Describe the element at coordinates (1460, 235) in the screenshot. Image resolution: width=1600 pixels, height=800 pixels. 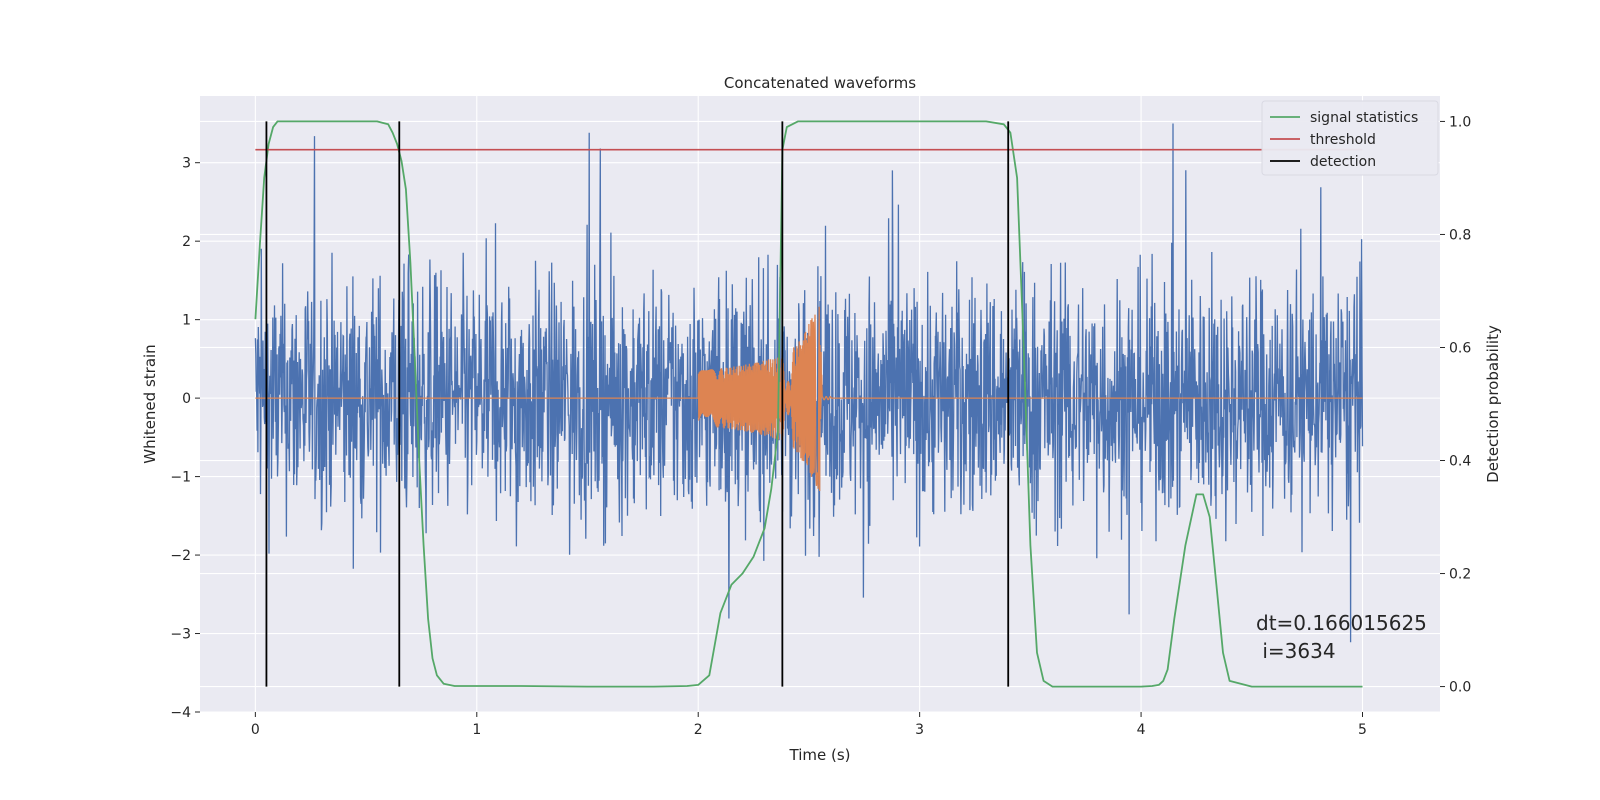
I see `y-right-tick-label: 0.8` at that location.